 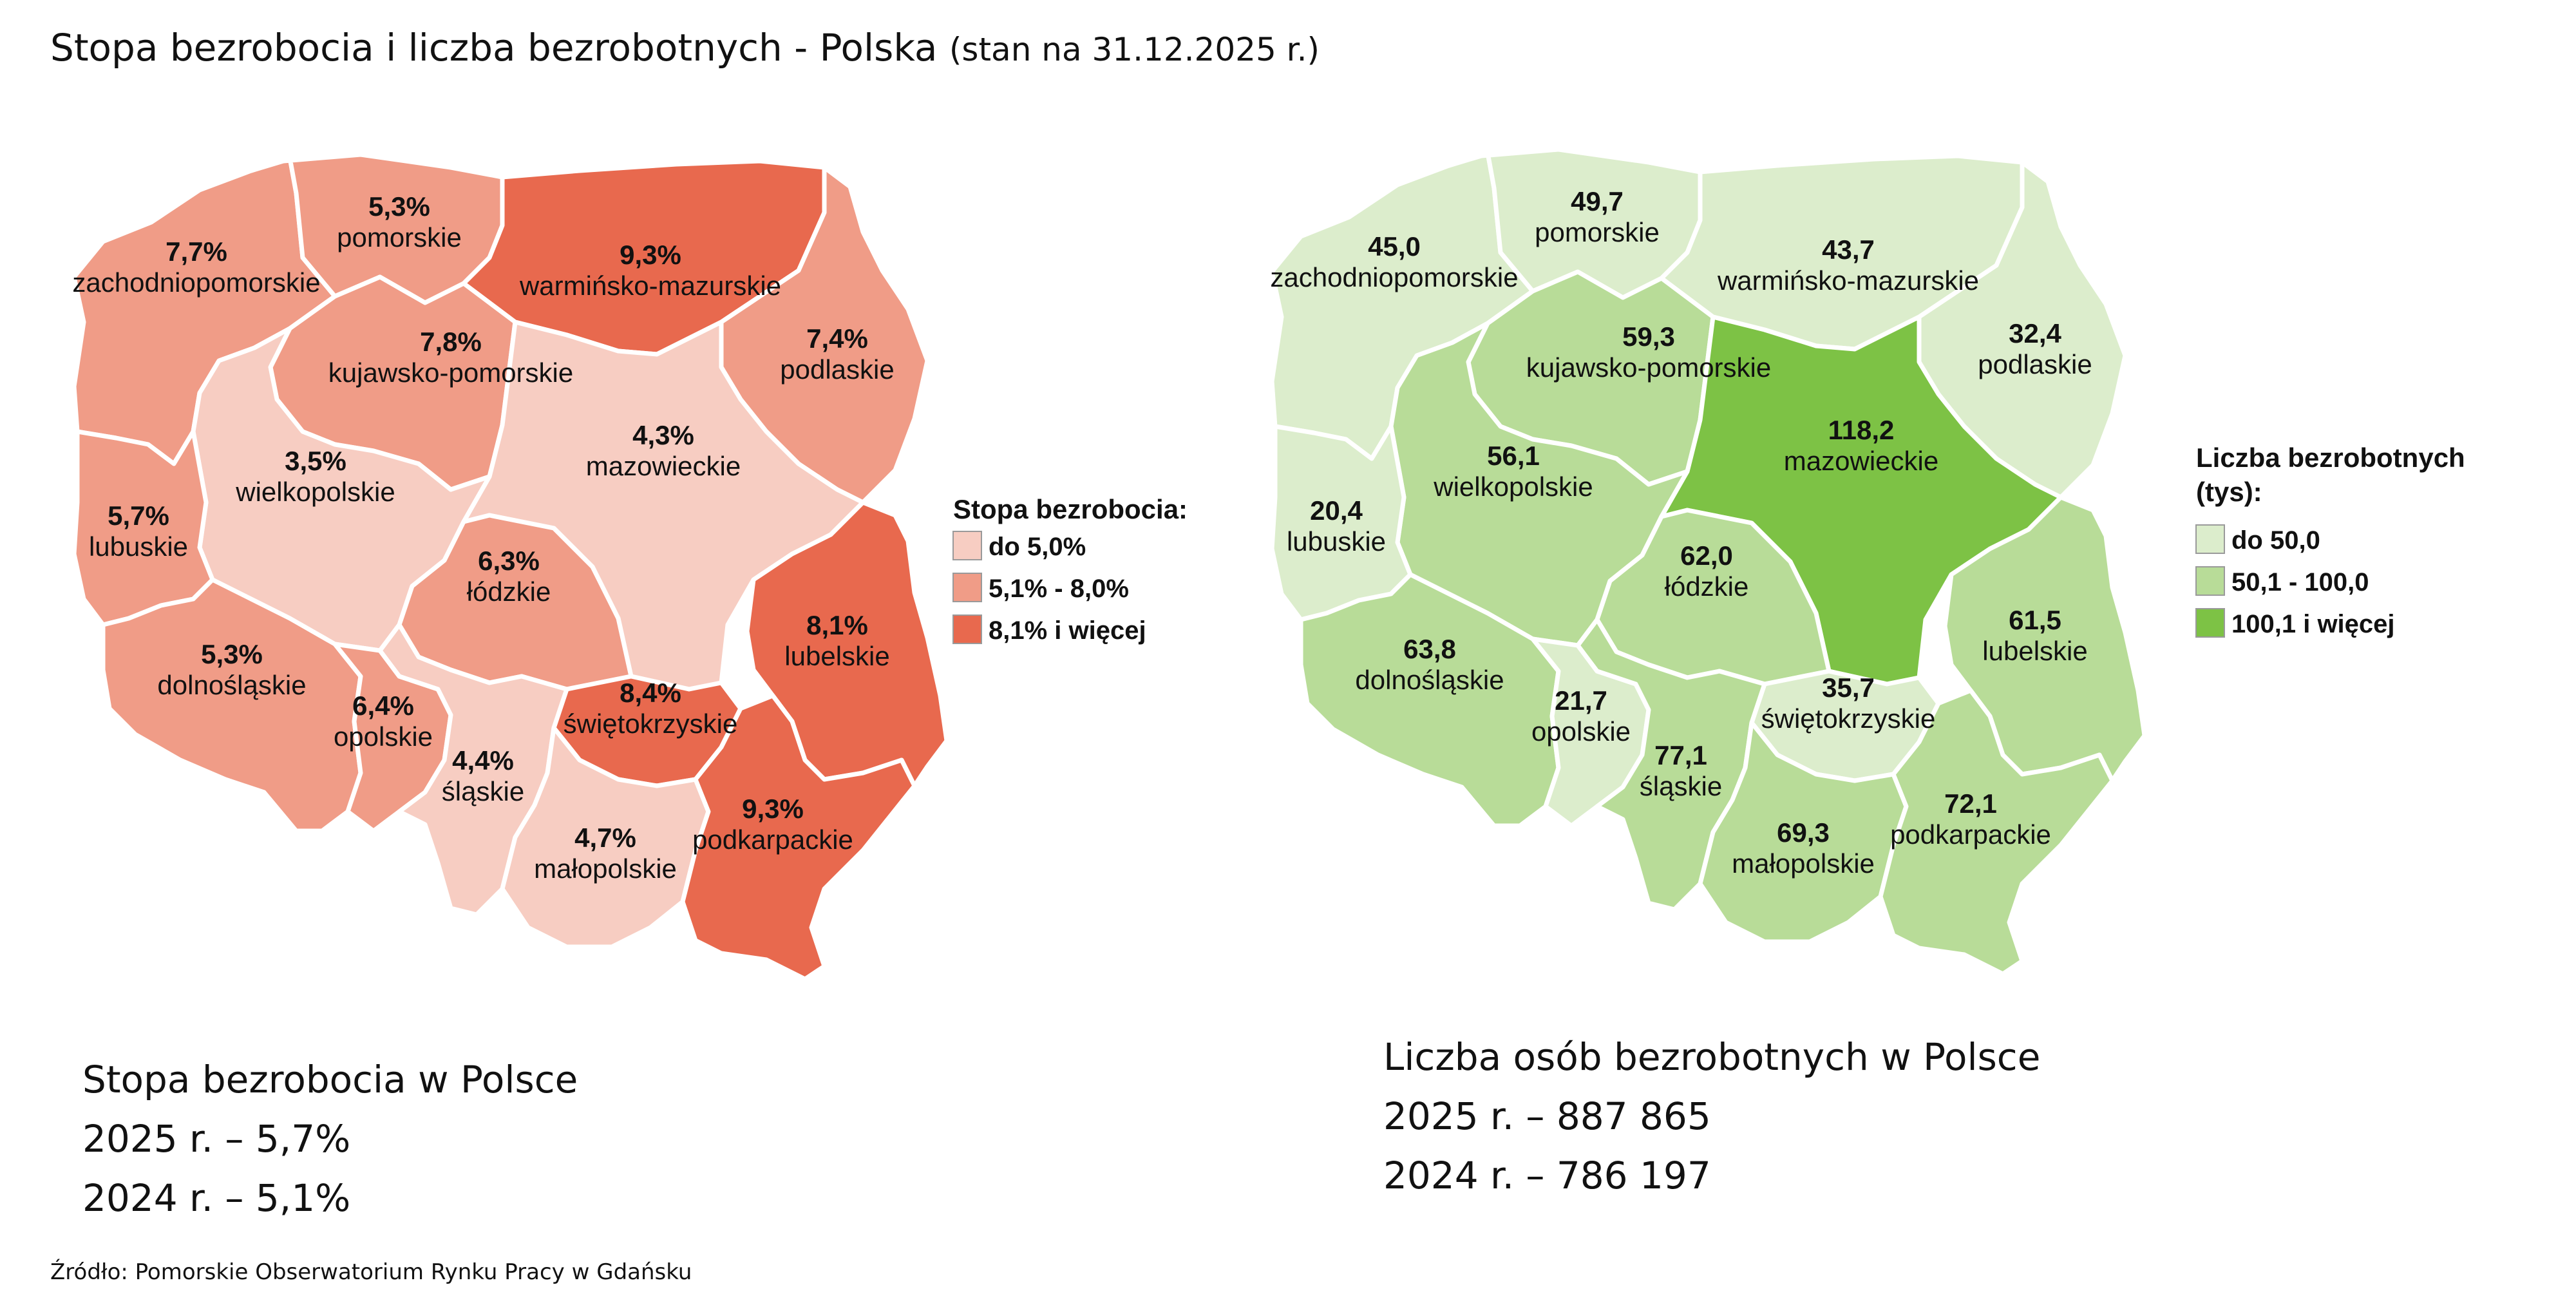 I want to click on count-name-dolnoslaskie: dolnośląskie, so click(x=1430, y=680).